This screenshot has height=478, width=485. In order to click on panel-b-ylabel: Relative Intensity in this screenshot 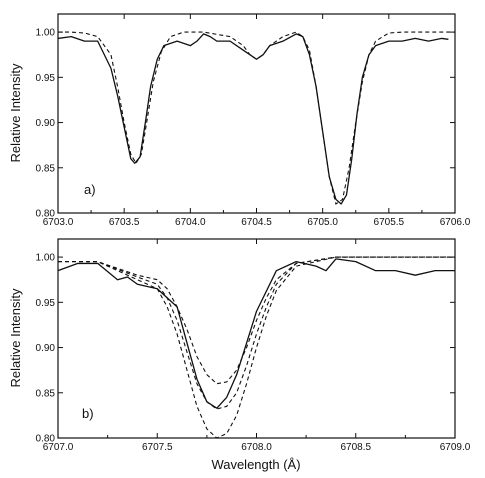, I will do `click(15, 337)`.